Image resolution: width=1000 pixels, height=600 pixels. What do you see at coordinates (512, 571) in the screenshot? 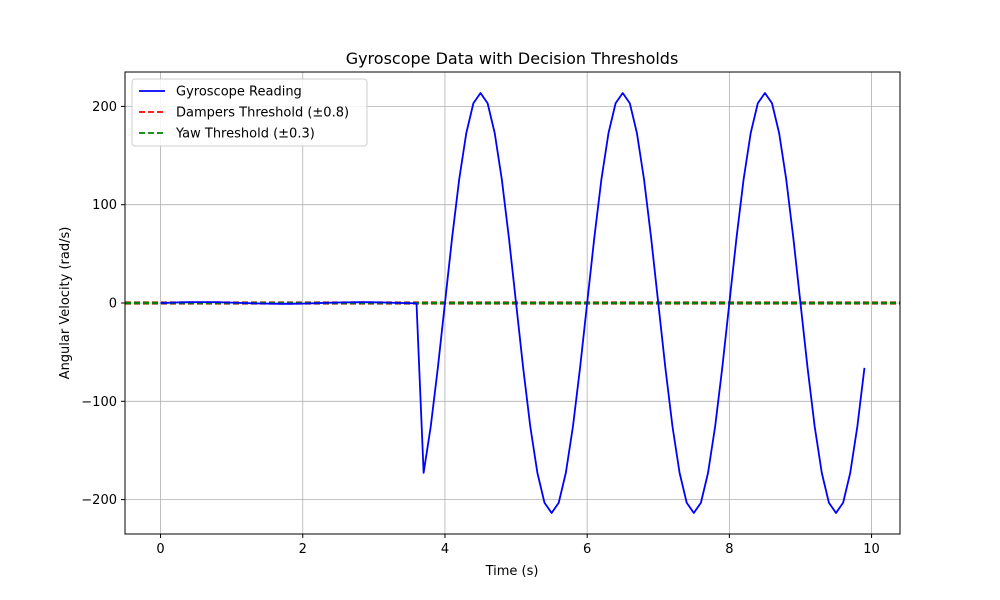
I see `x-axis-label: Time (s)` at bounding box center [512, 571].